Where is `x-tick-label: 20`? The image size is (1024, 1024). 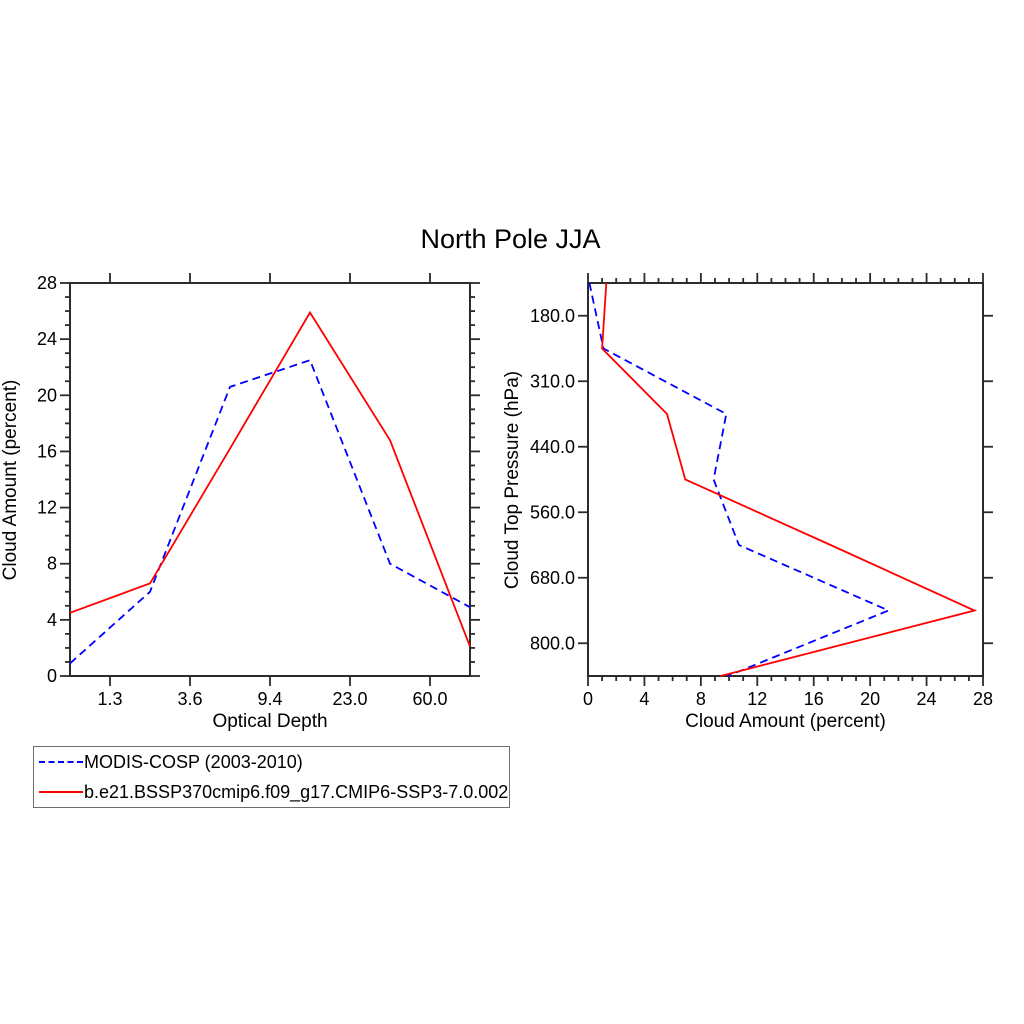
x-tick-label: 20 is located at coordinates (870, 699).